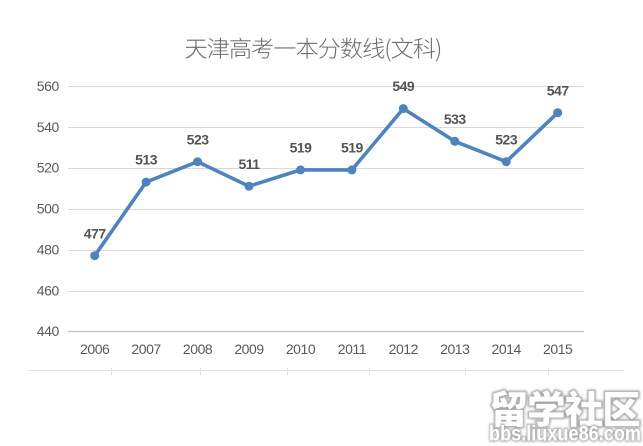  Describe the element at coordinates (48, 250) in the screenshot. I see `svg-text: 480` at that location.